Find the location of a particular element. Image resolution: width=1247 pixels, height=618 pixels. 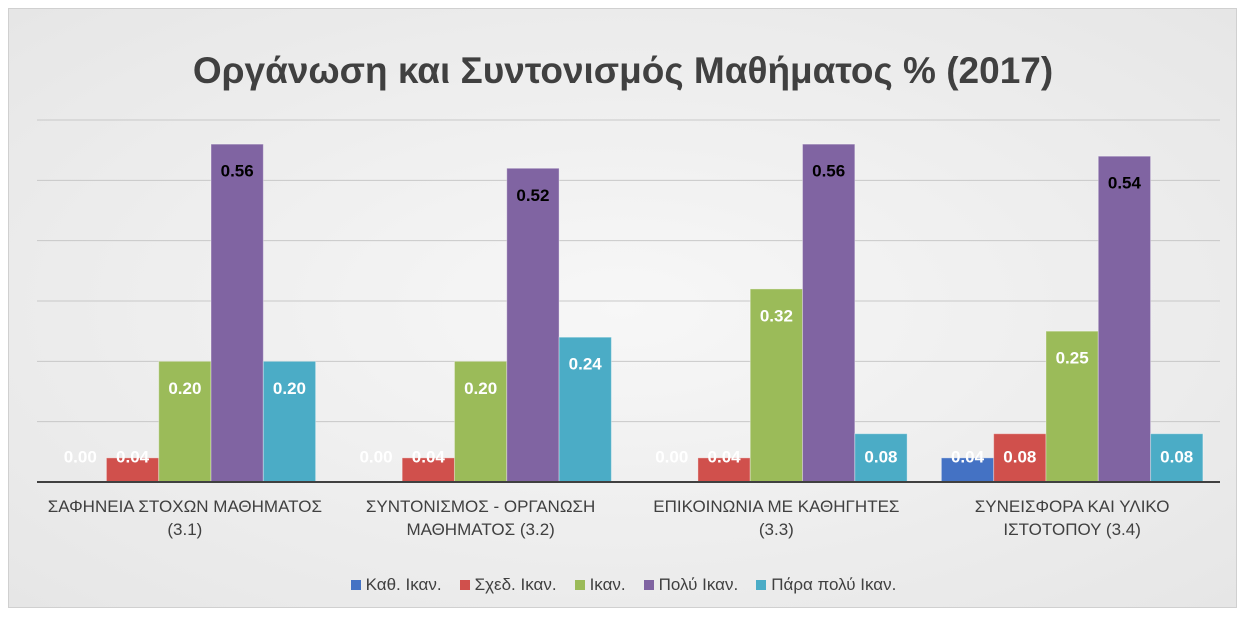

data-label: 0.24 is located at coordinates (586, 364).